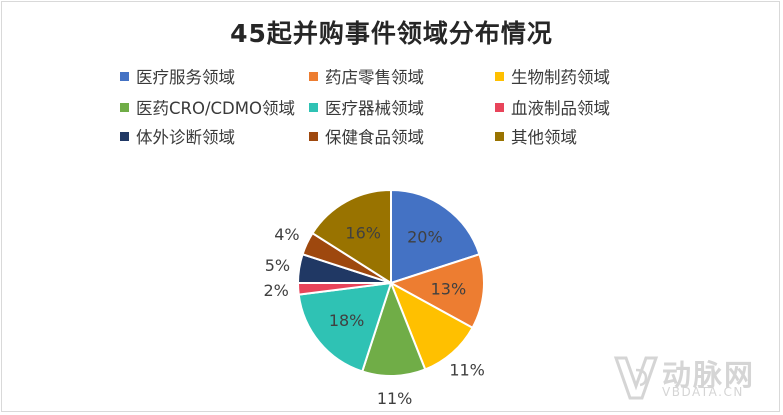  I want to click on legend-label: 医疗服务领域, so click(185, 77).